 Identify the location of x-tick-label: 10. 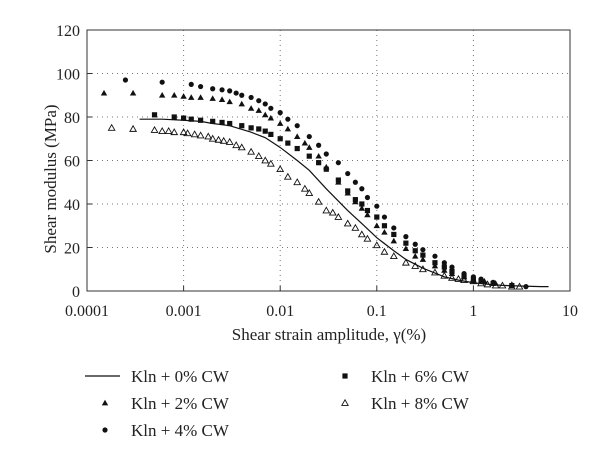
(570, 311).